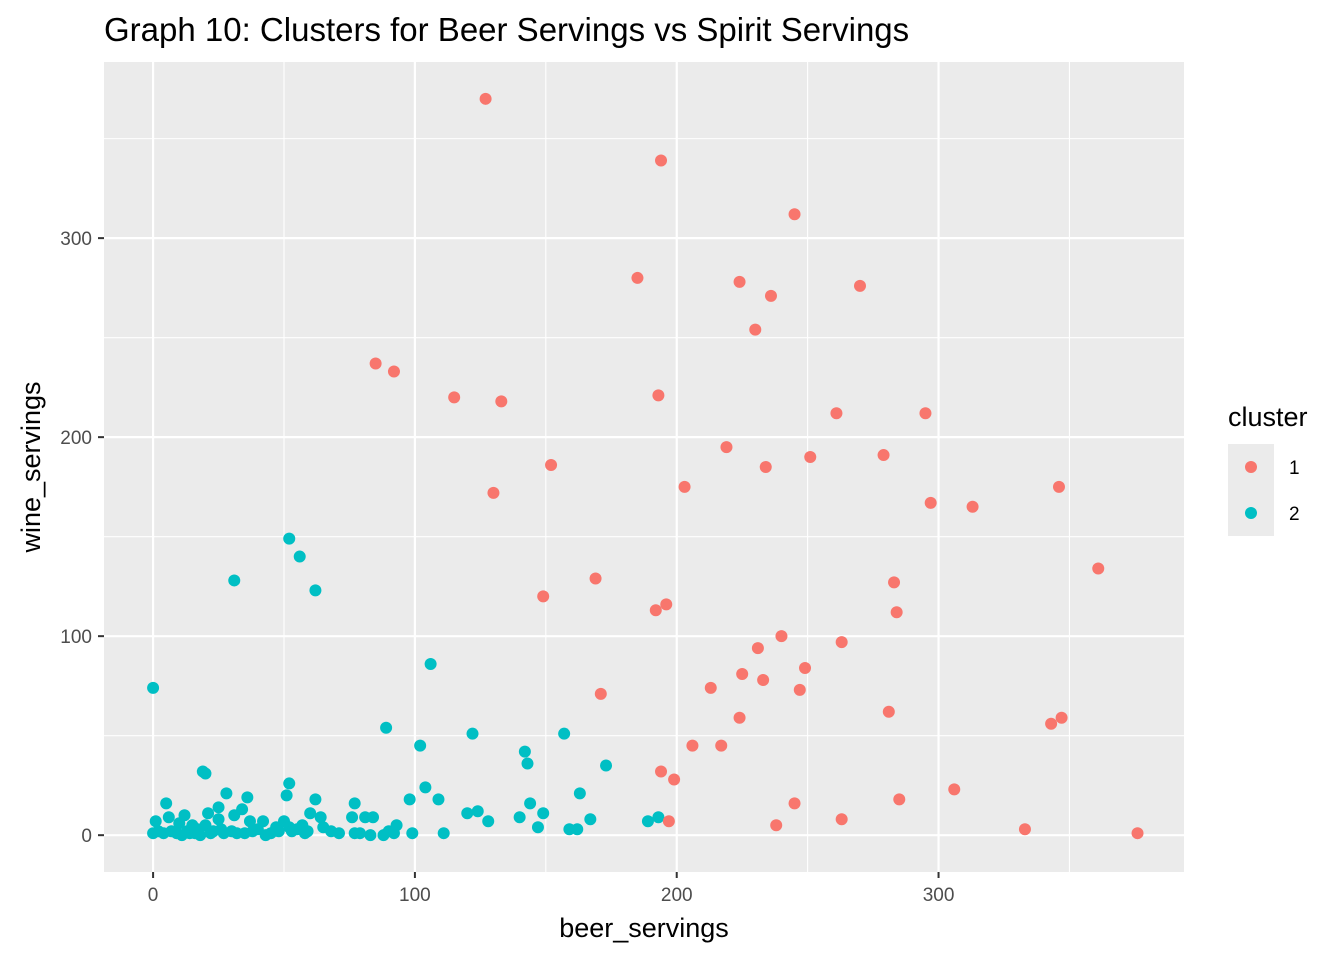  Describe the element at coordinates (1294, 468) in the screenshot. I see `legend-label-1: 1` at that location.